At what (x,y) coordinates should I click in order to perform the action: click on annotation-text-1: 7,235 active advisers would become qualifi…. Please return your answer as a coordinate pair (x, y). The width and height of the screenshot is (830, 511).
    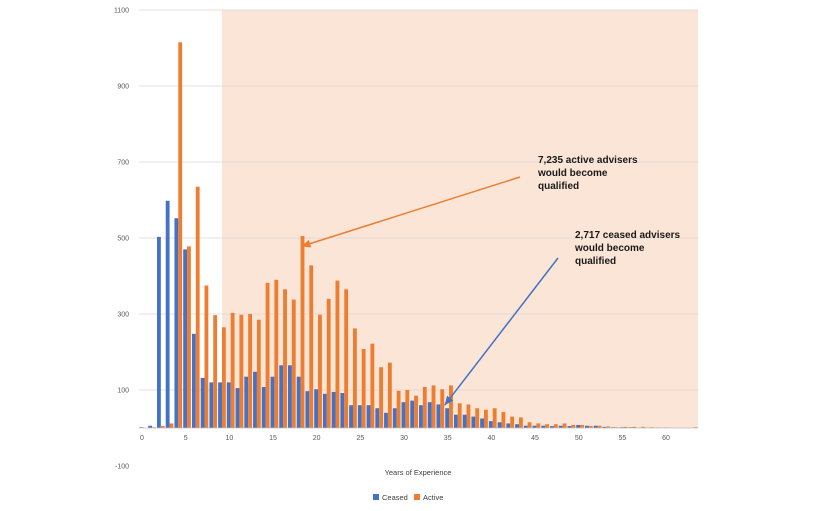
    Looking at the image, I should click on (587, 173).